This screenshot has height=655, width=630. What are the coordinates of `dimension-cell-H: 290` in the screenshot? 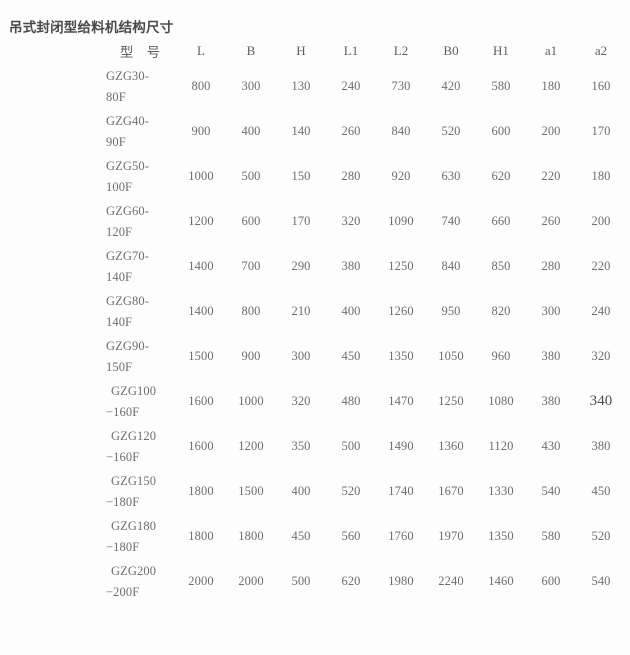 It's located at (301, 266).